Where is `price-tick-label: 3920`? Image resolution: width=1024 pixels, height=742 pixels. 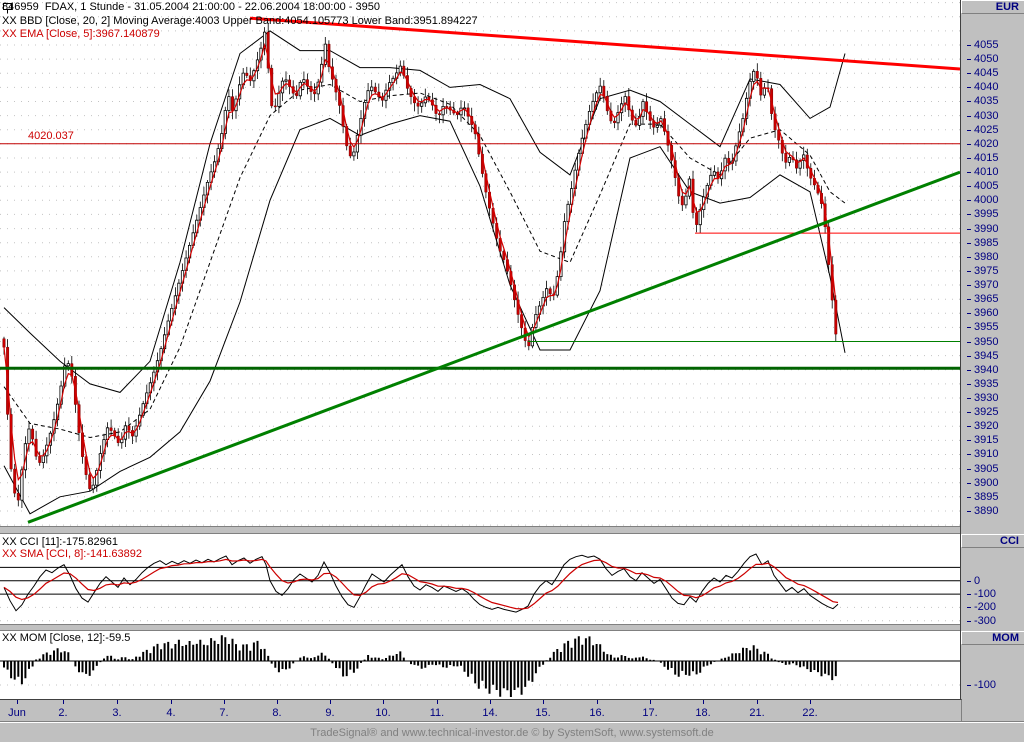
price-tick-label: 3920 is located at coordinates (982, 426).